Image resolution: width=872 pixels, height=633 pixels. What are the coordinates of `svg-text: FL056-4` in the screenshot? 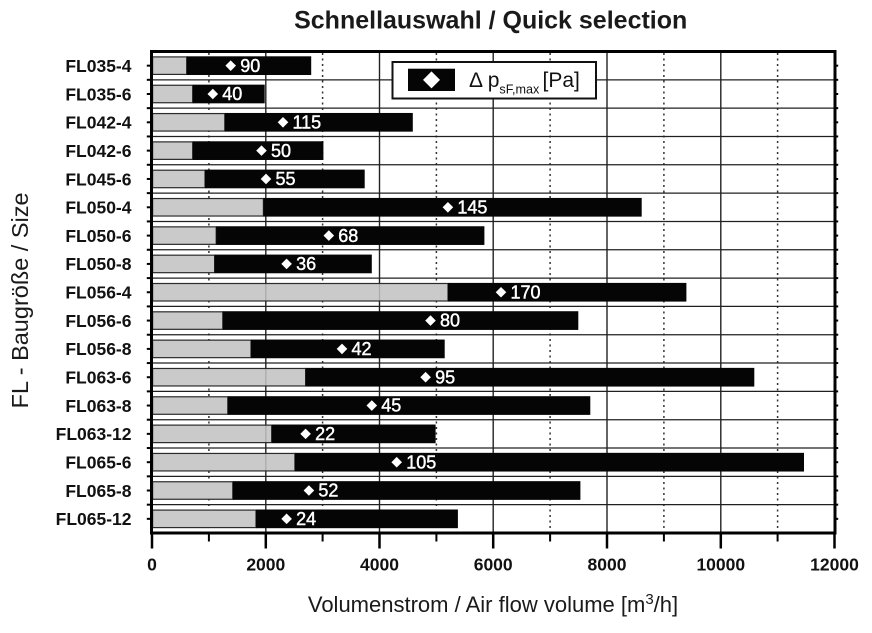 It's located at (98, 293).